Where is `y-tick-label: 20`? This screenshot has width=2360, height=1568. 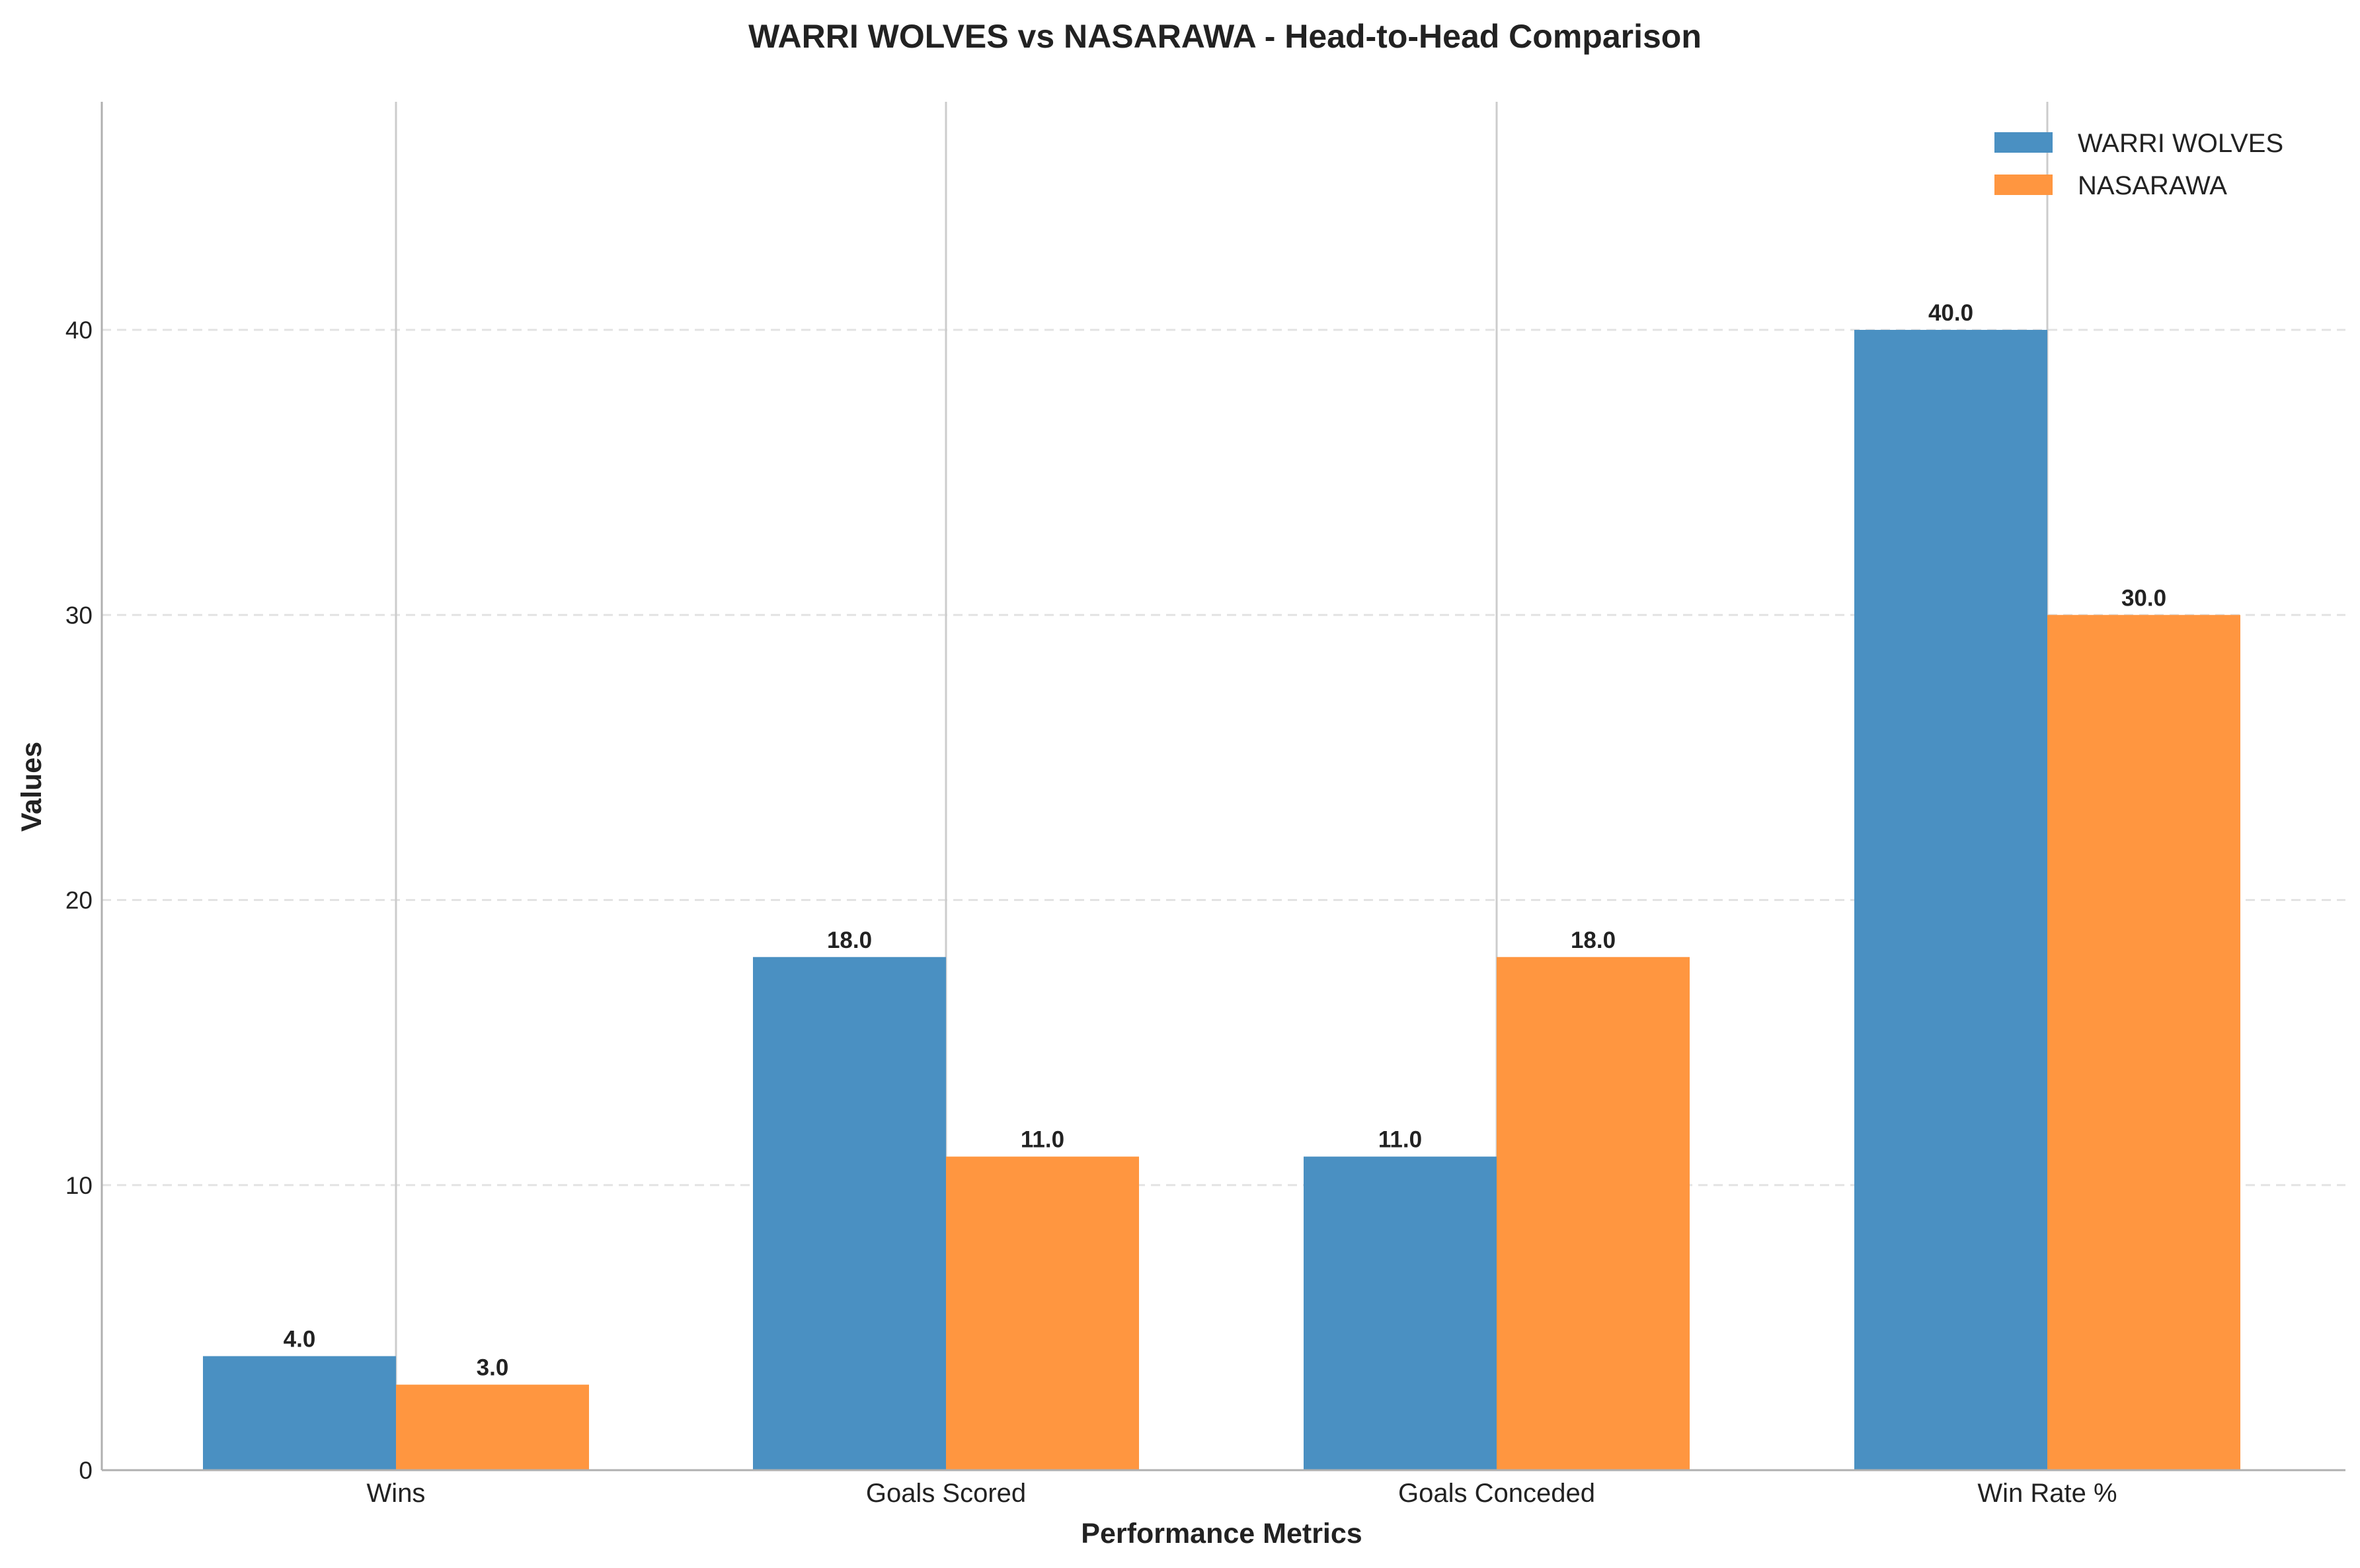
y-tick-label: 20 is located at coordinates (79, 900).